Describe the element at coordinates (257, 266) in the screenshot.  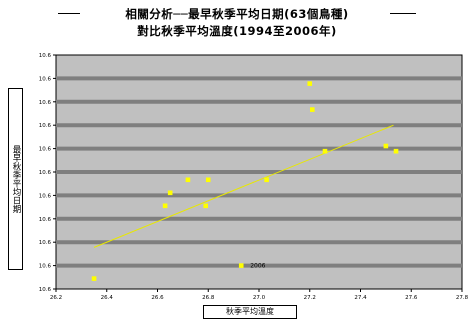
I see `data-label: 2006` at that location.